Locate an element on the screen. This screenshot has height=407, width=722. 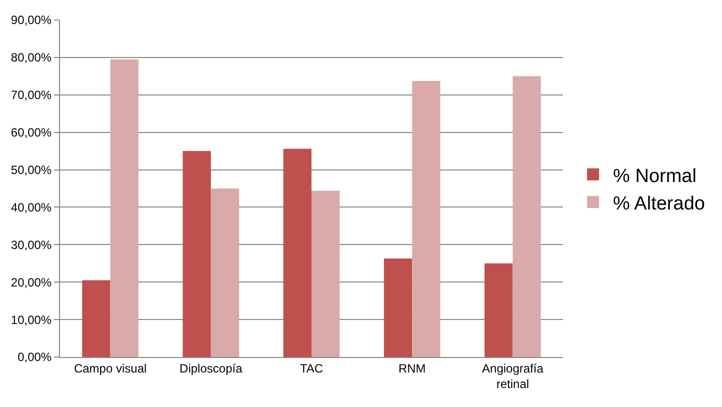
y-tick-label: 30,00% is located at coordinates (31, 245).